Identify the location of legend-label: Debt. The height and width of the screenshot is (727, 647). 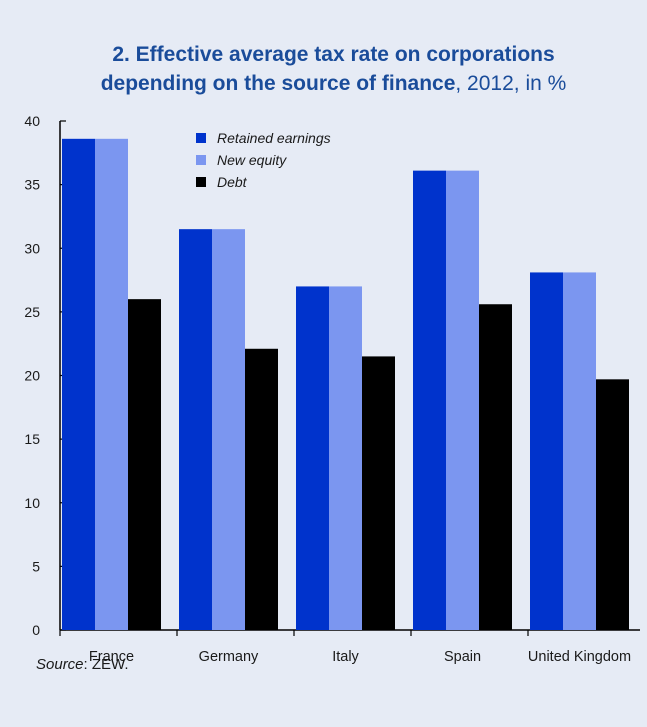
(232, 182).